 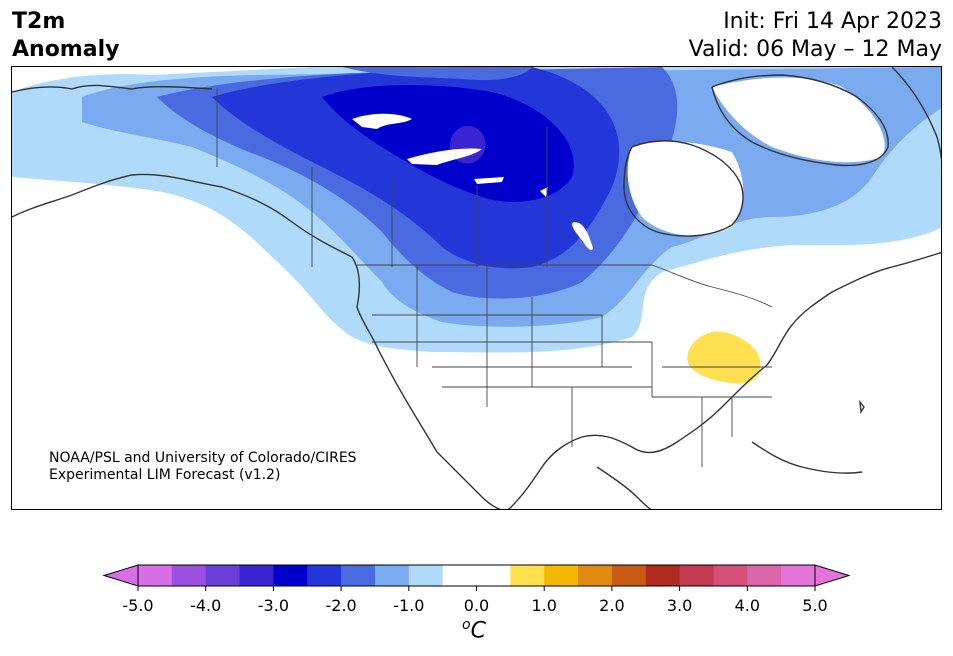 What do you see at coordinates (489, 180) in the screenshot?
I see `lake-athabasca` at bounding box center [489, 180].